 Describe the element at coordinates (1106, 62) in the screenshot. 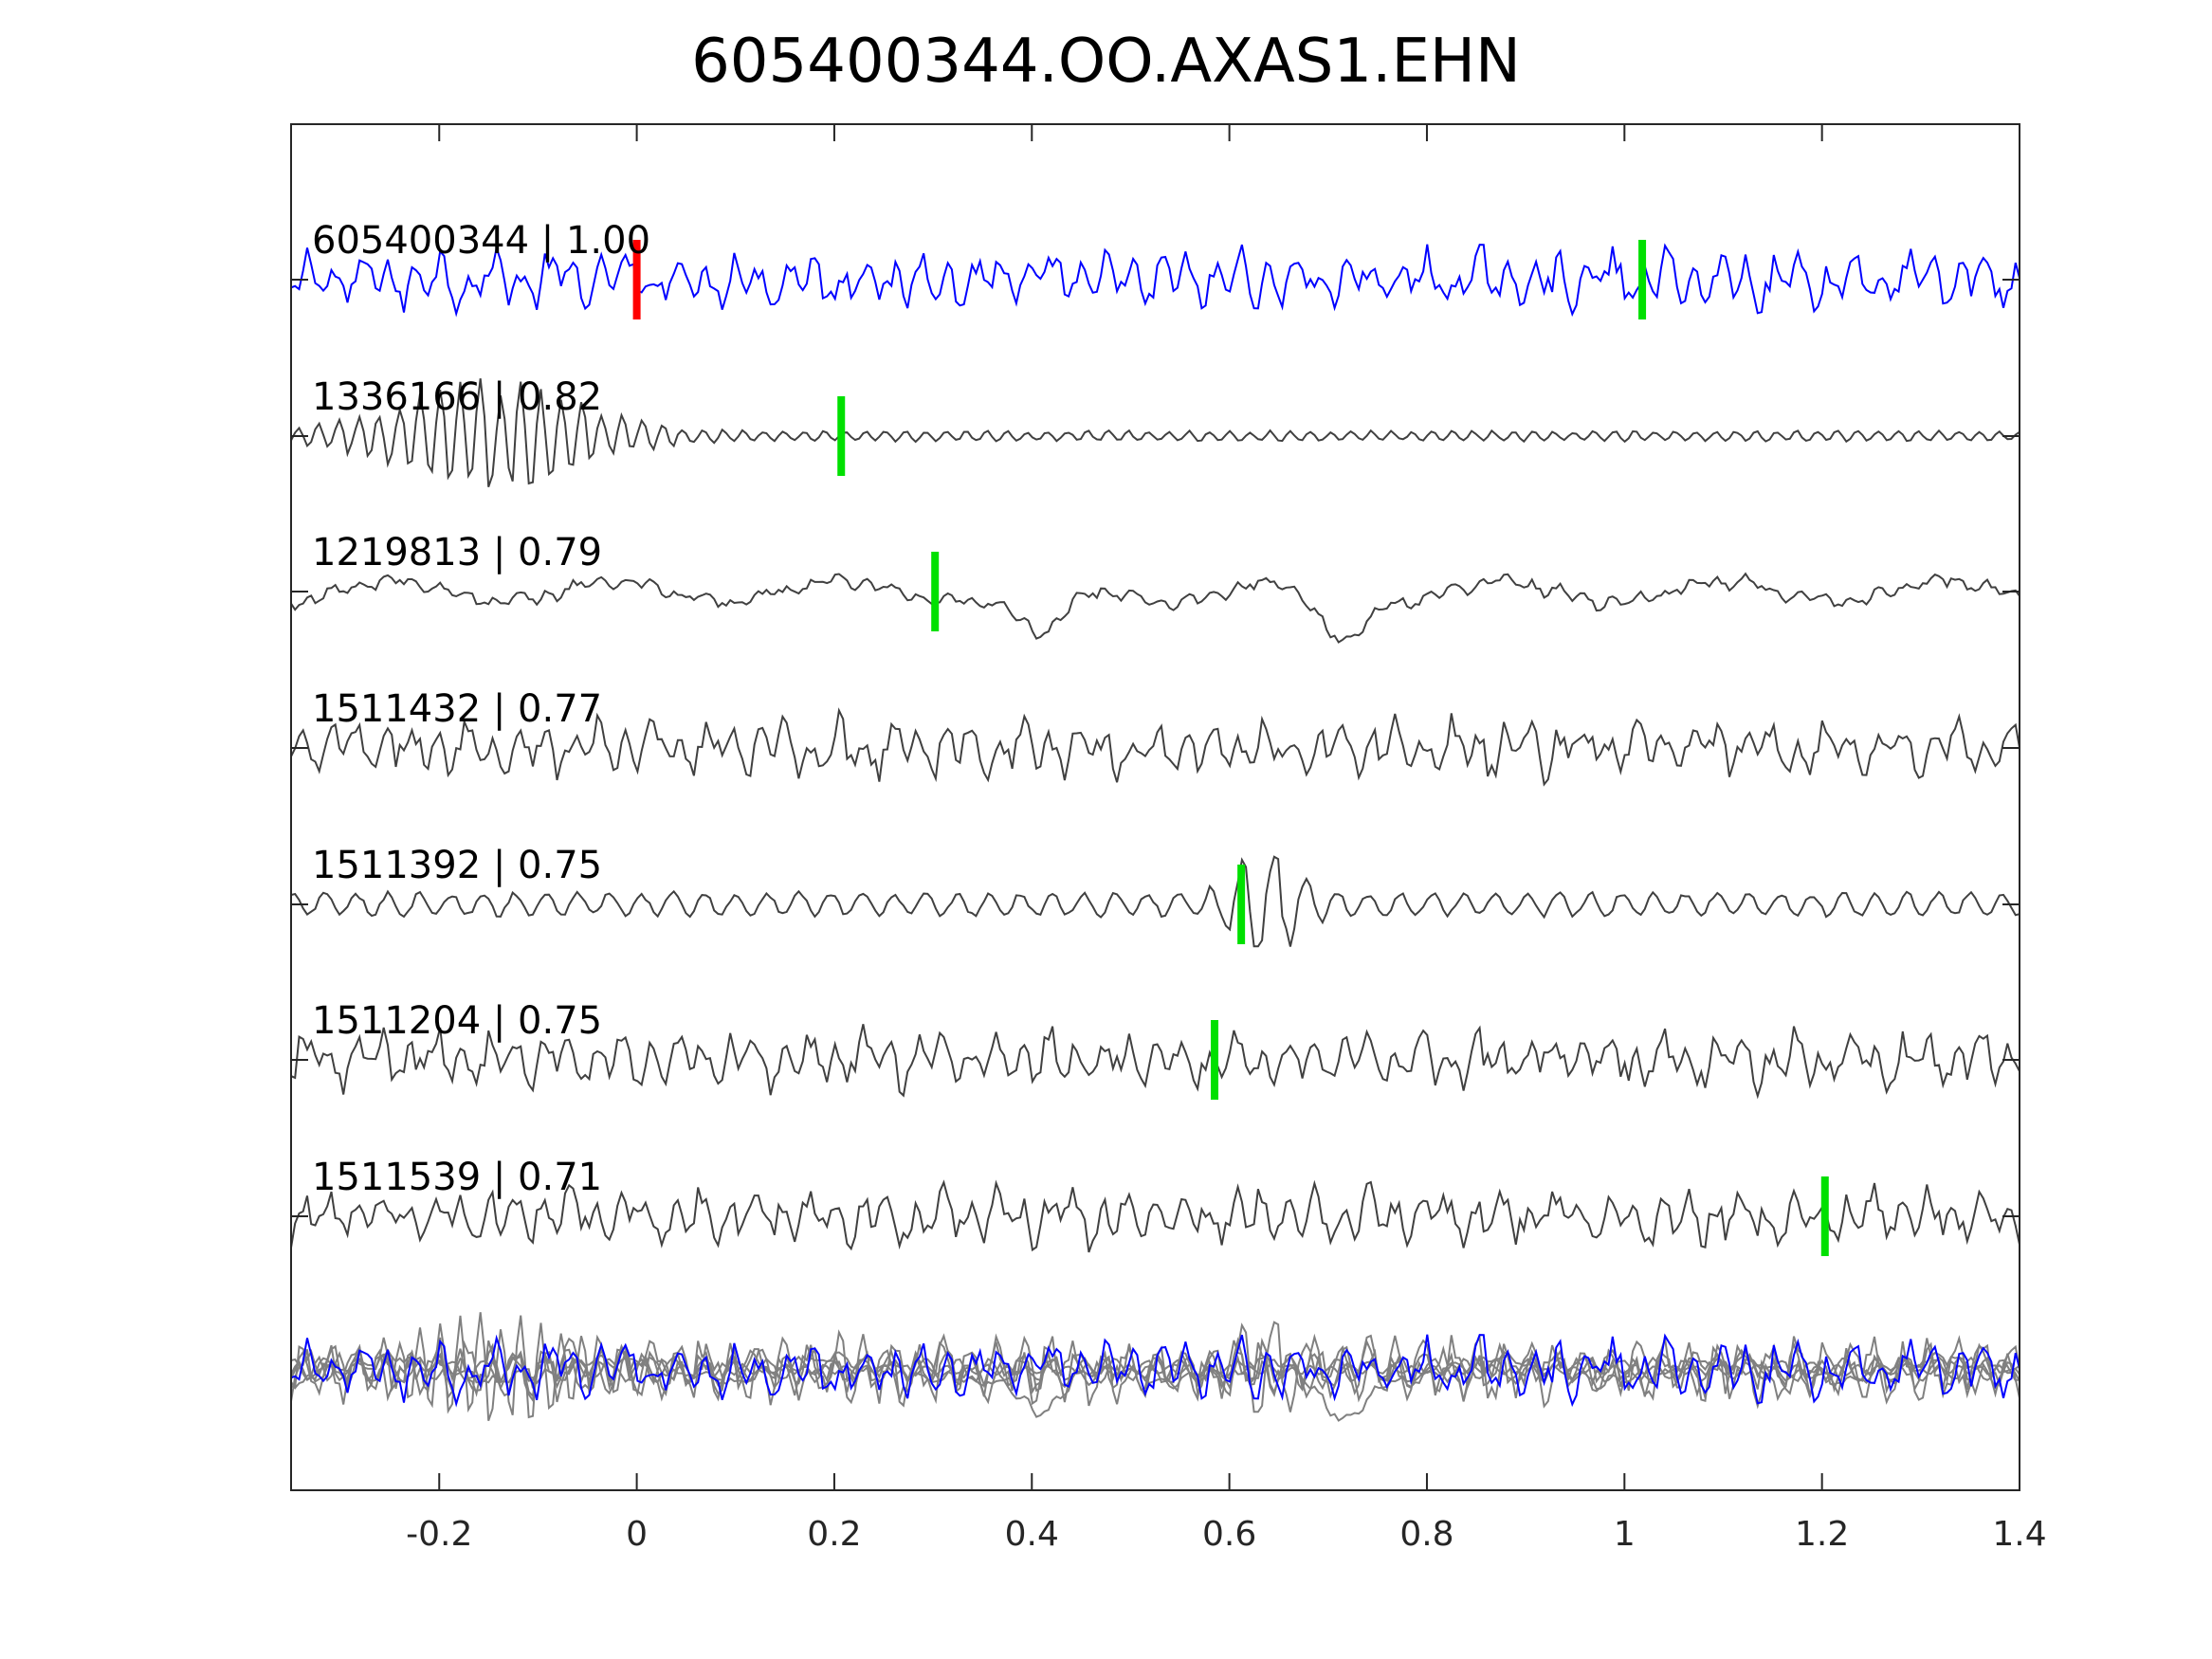

I see `chart-title: 605400344.OO.AXAS1.EHN` at that location.